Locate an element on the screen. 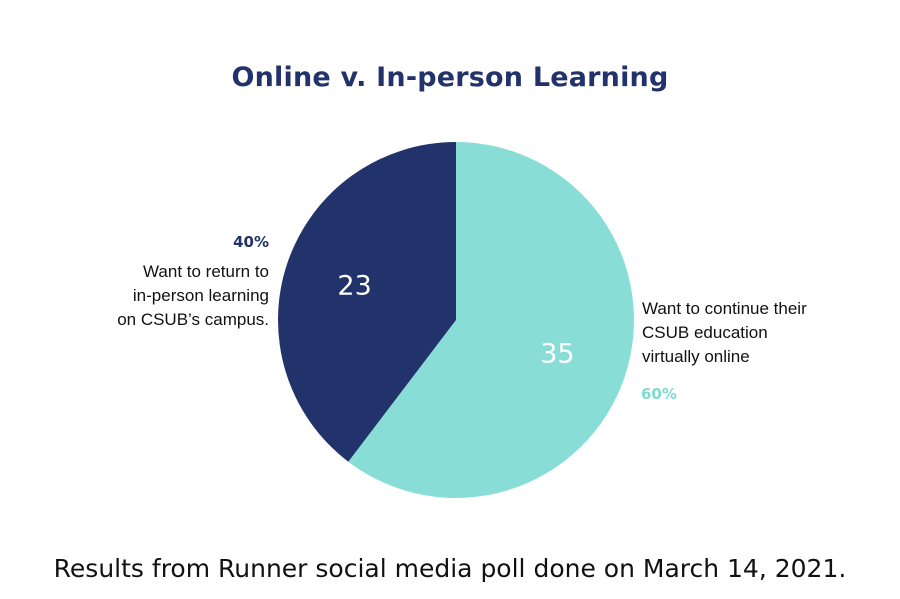  online-description-line: CSUB education is located at coordinates (705, 332).